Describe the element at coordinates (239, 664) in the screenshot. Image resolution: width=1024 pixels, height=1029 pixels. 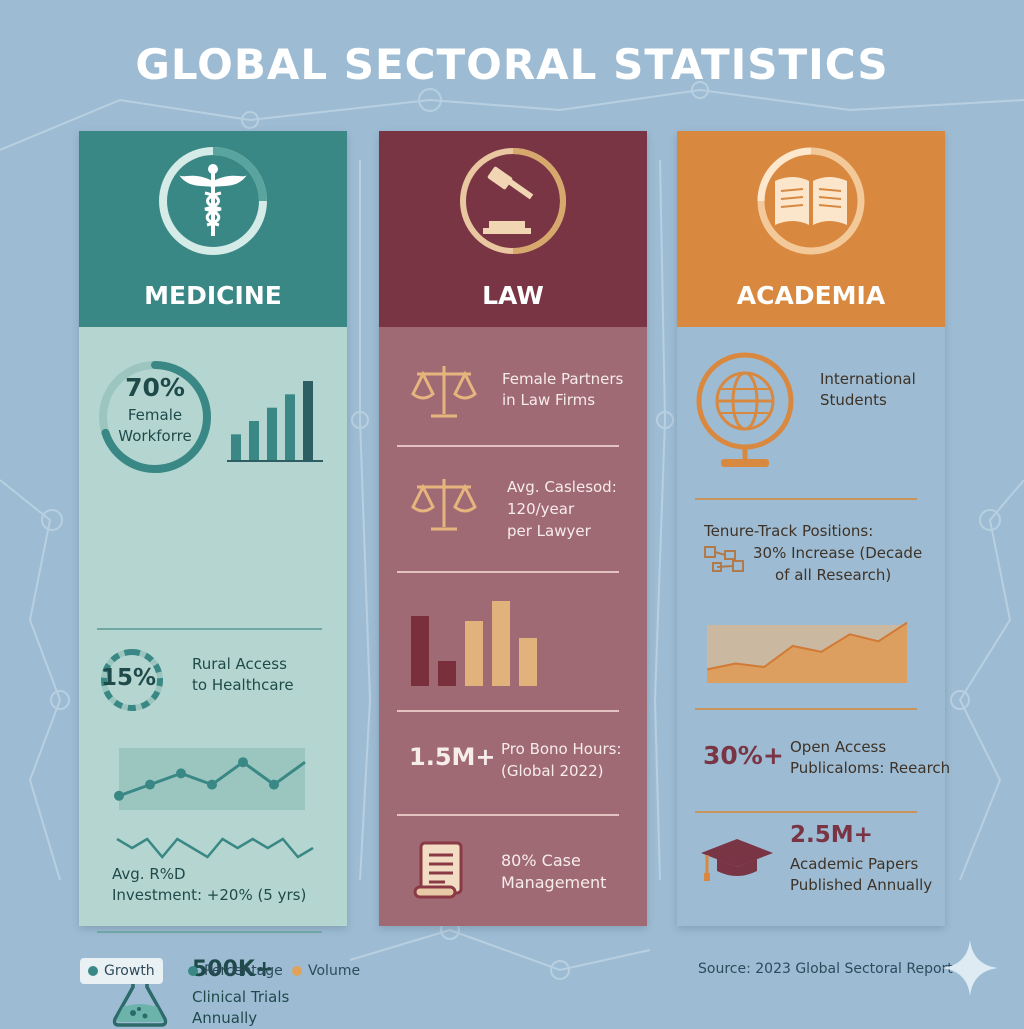
I see `rural-access-line1: Rural Access` at that location.